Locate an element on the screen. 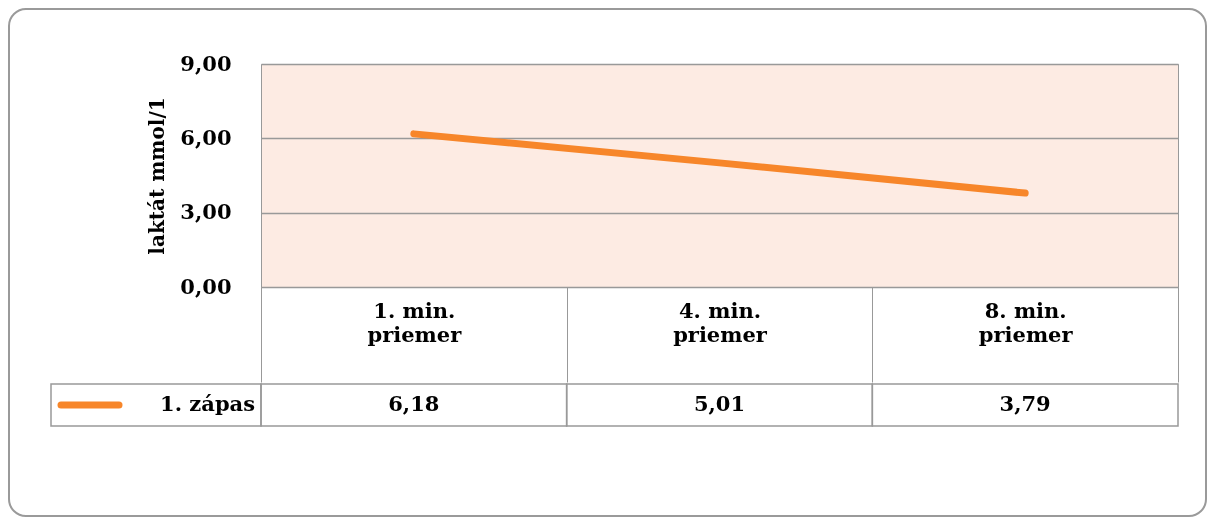  y-tick-label: 6,00 is located at coordinates (206, 137).